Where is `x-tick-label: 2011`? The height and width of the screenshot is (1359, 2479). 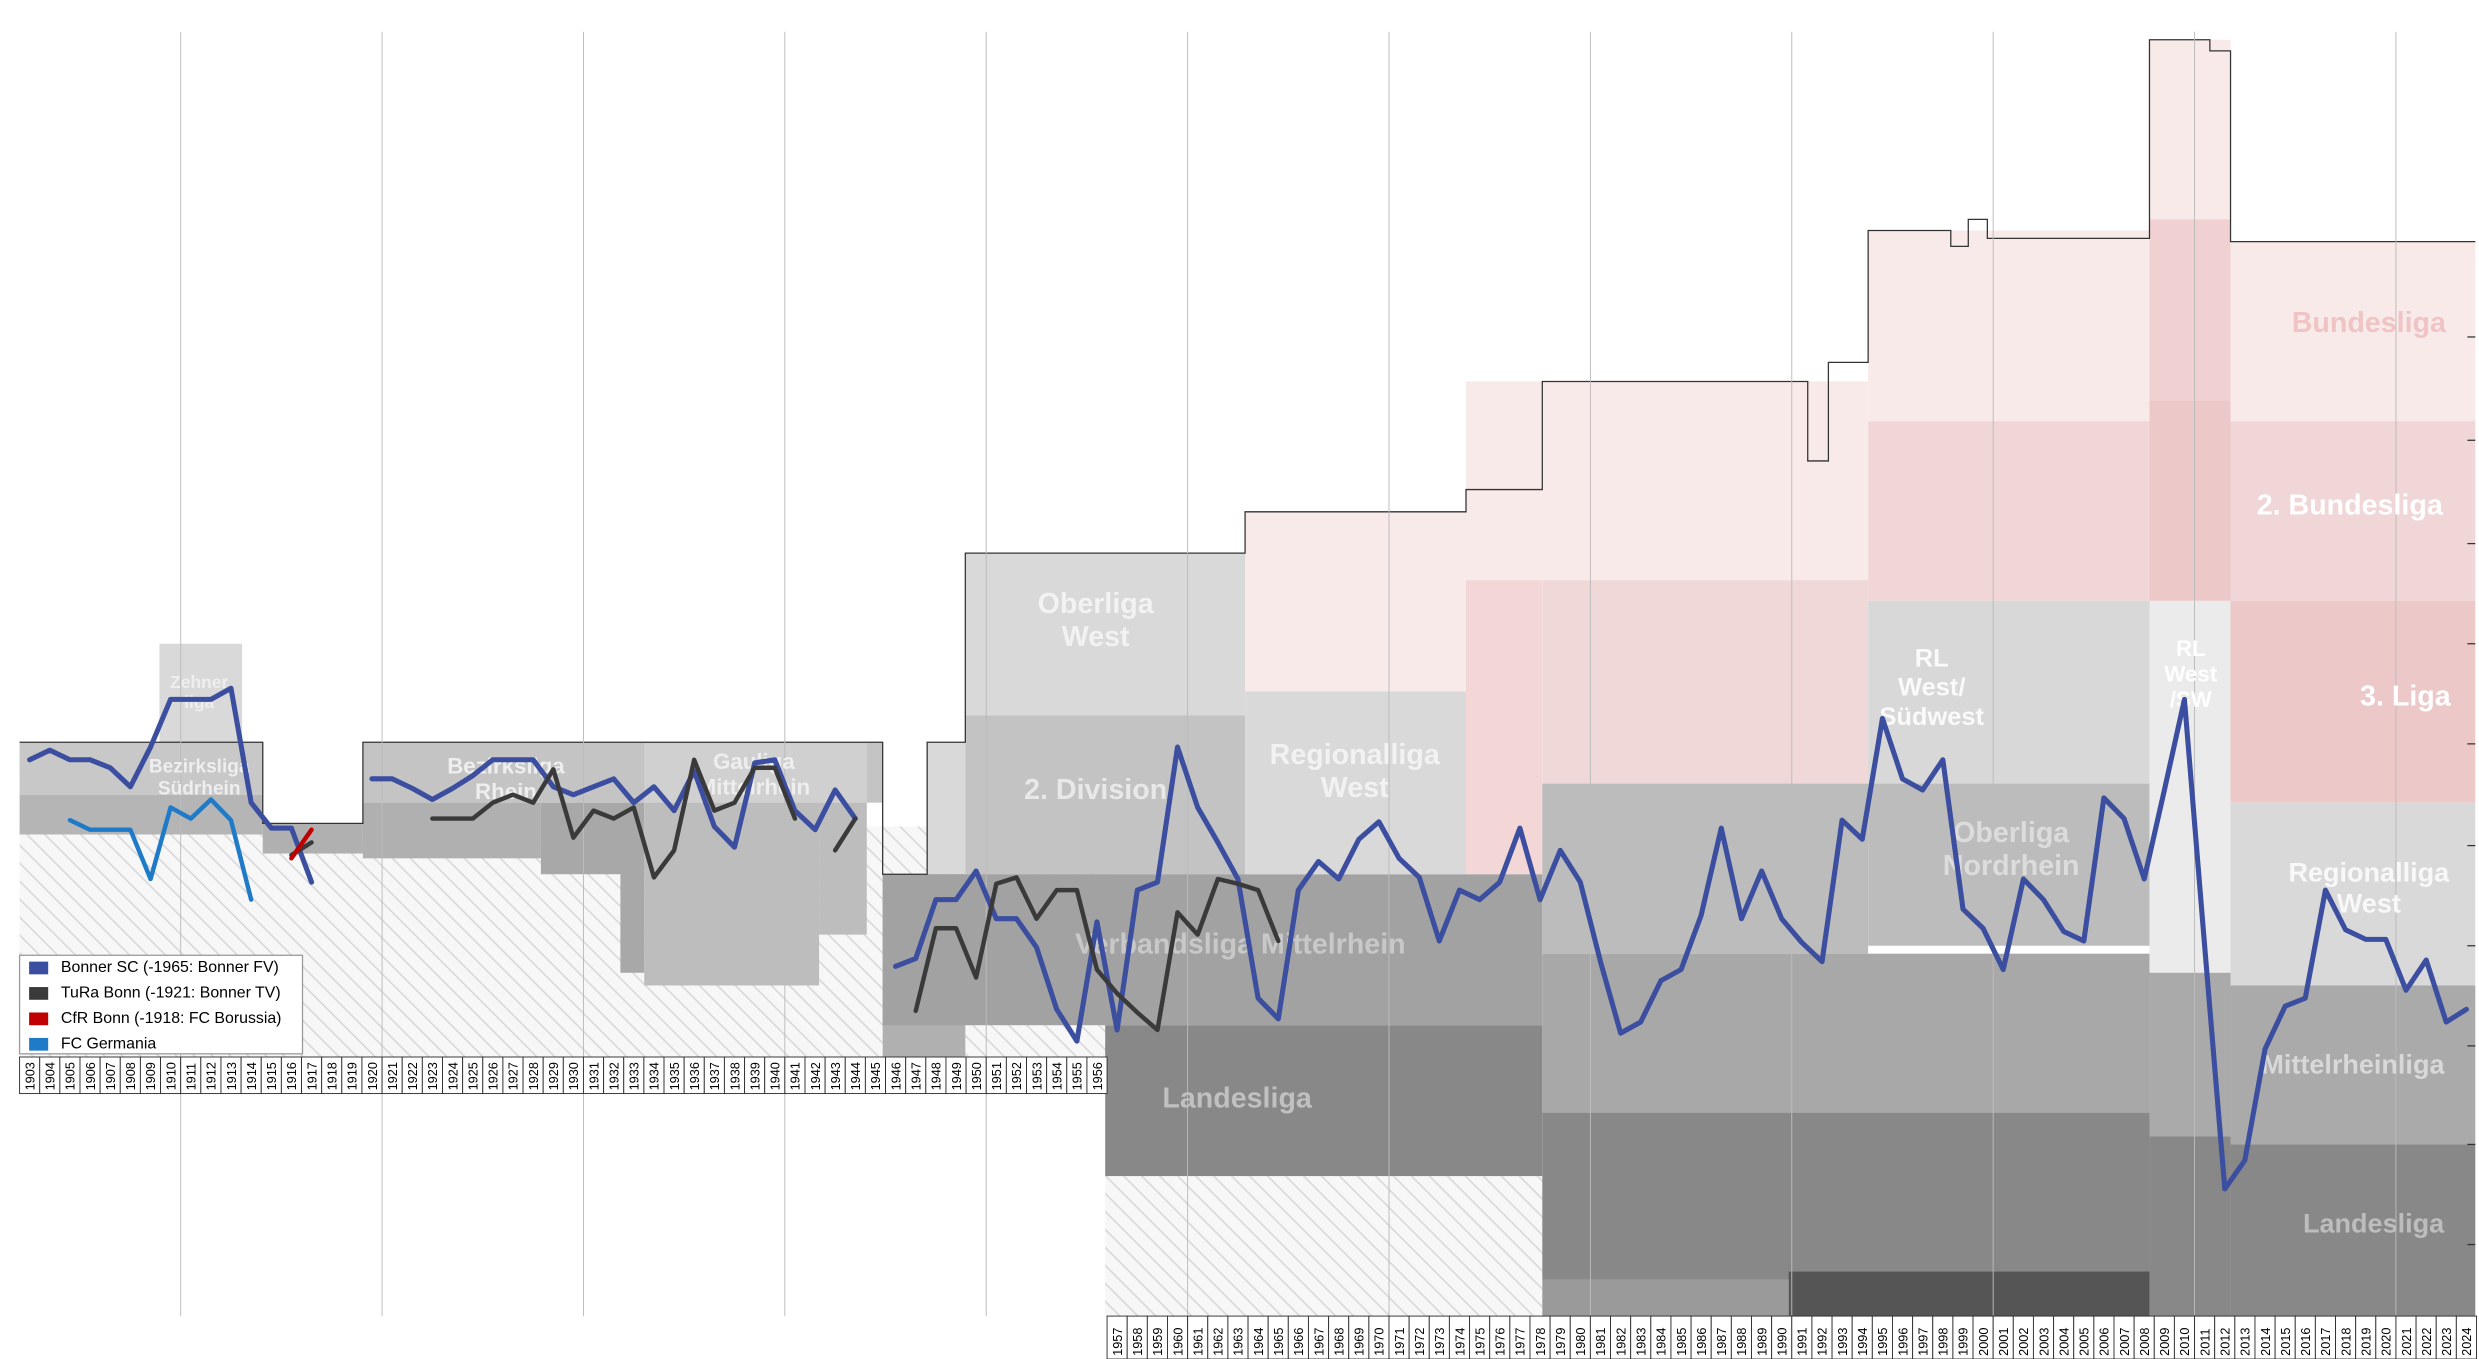 x-tick-label: 2011 is located at coordinates (2204, 1341).